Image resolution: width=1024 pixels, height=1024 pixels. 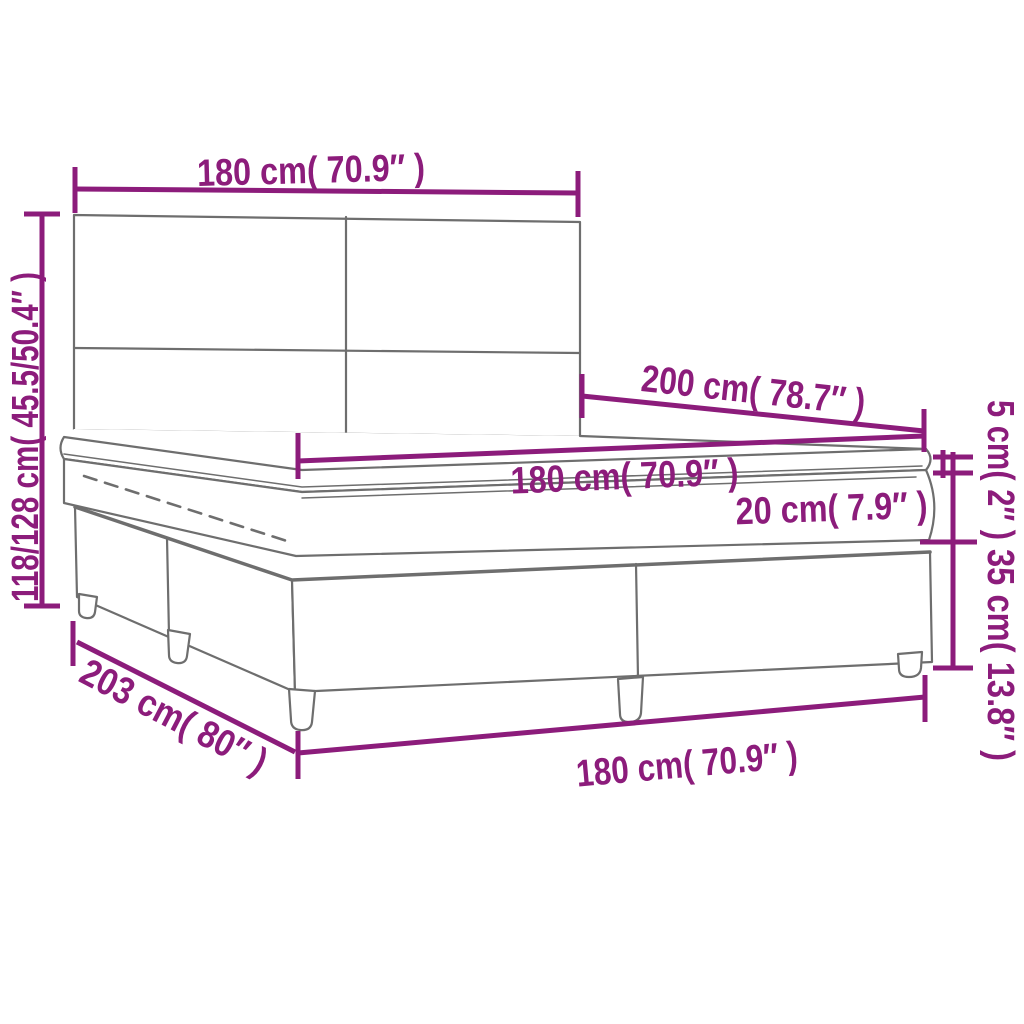 I want to click on dim-line-mattress-width, so click(x=610, y=456).